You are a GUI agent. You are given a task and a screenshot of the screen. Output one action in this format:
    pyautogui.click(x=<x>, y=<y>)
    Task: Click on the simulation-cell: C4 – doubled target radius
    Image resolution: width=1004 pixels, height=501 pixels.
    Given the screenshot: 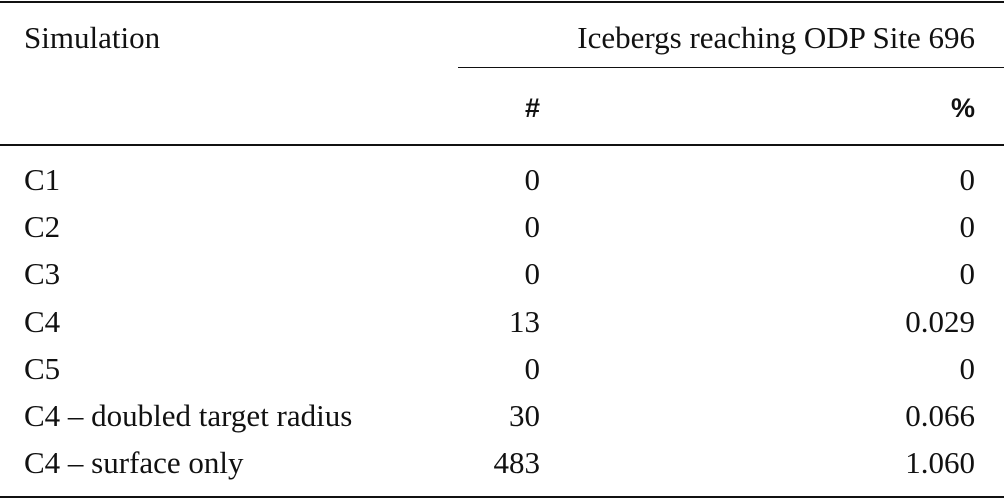 What is the action you would take?
    pyautogui.click(x=188, y=415)
    